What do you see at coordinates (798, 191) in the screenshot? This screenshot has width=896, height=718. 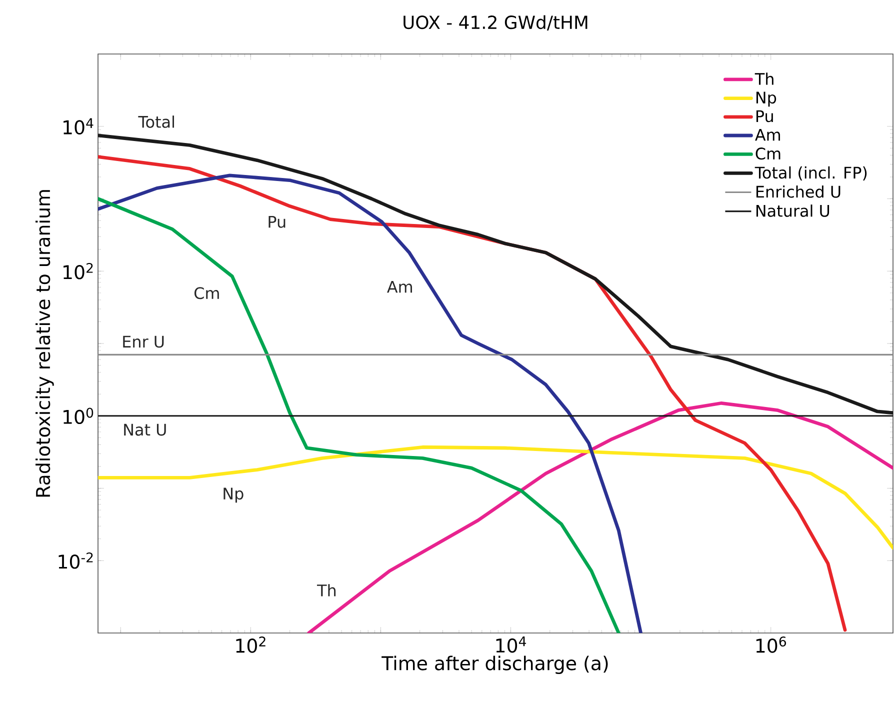 I see `legend-label: Enriched U` at bounding box center [798, 191].